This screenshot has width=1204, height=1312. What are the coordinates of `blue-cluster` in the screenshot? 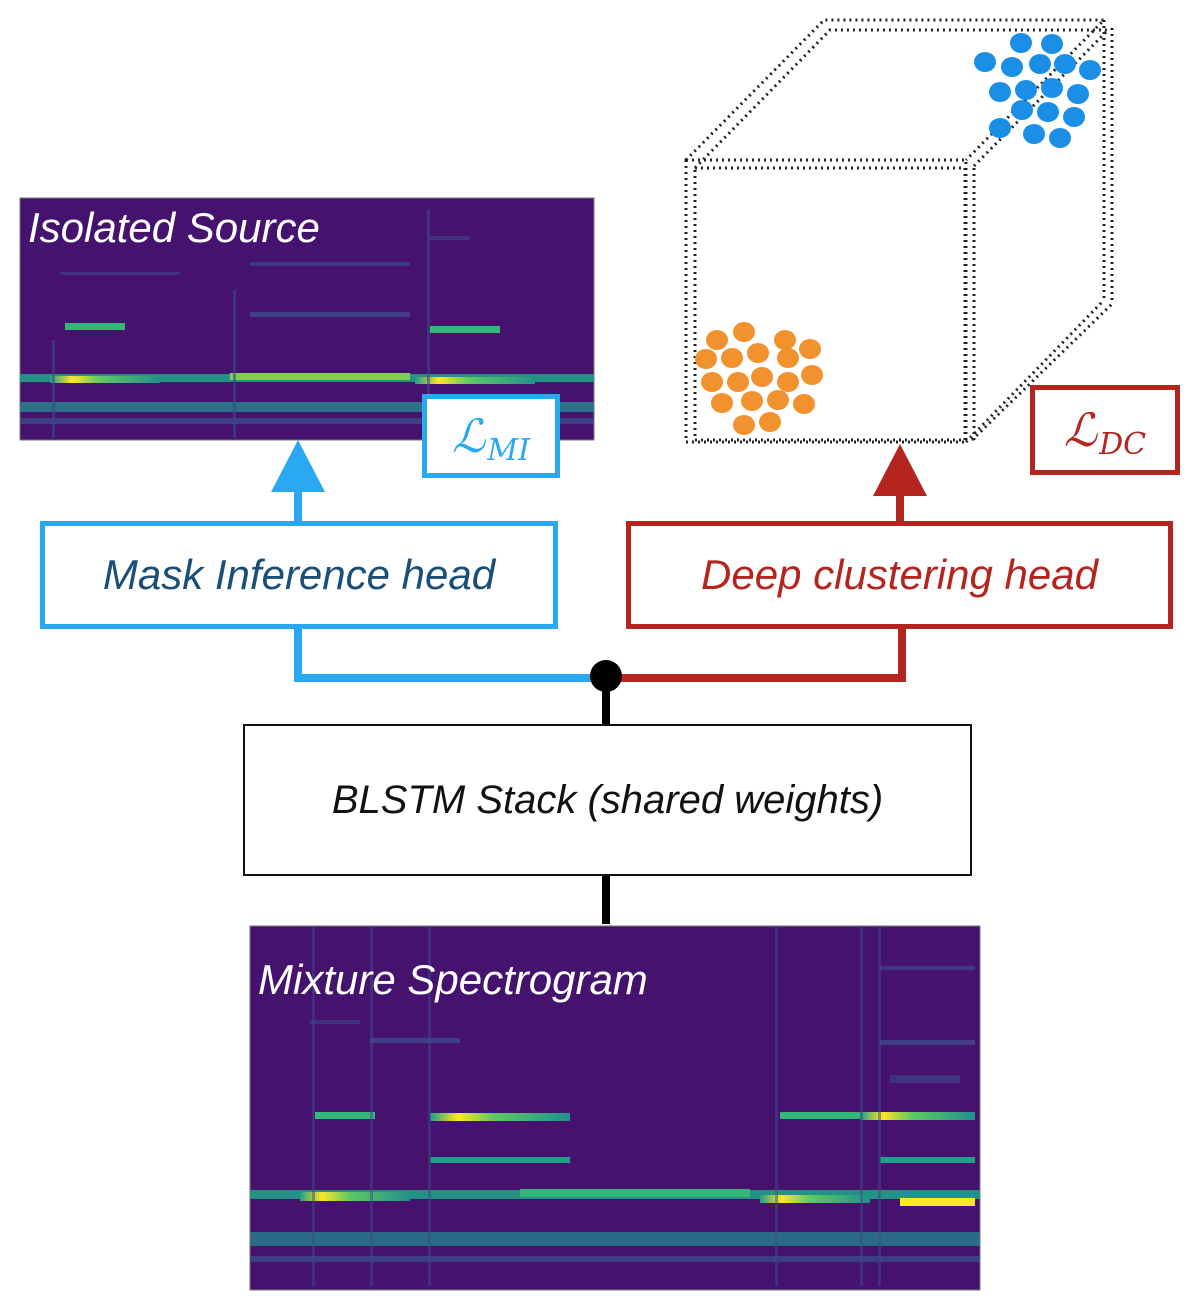 It's located at (1037, 90).